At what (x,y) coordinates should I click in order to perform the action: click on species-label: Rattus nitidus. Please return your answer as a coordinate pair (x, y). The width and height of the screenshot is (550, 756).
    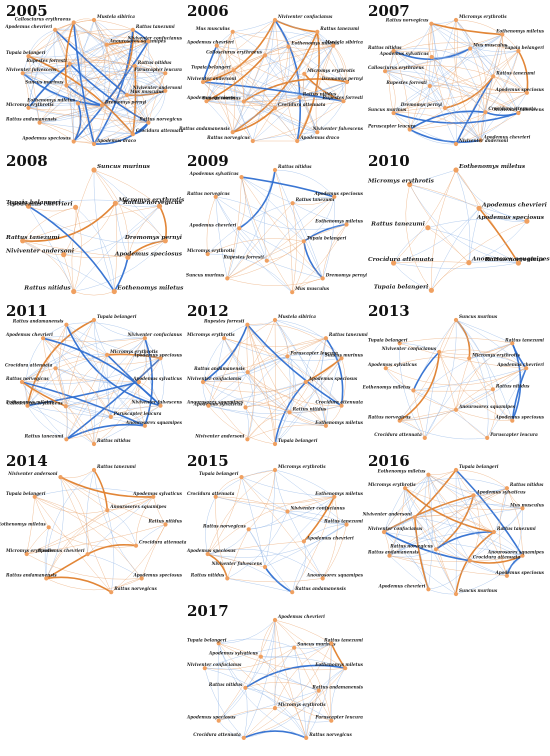
    Looking at the image, I should click on (207, 574).